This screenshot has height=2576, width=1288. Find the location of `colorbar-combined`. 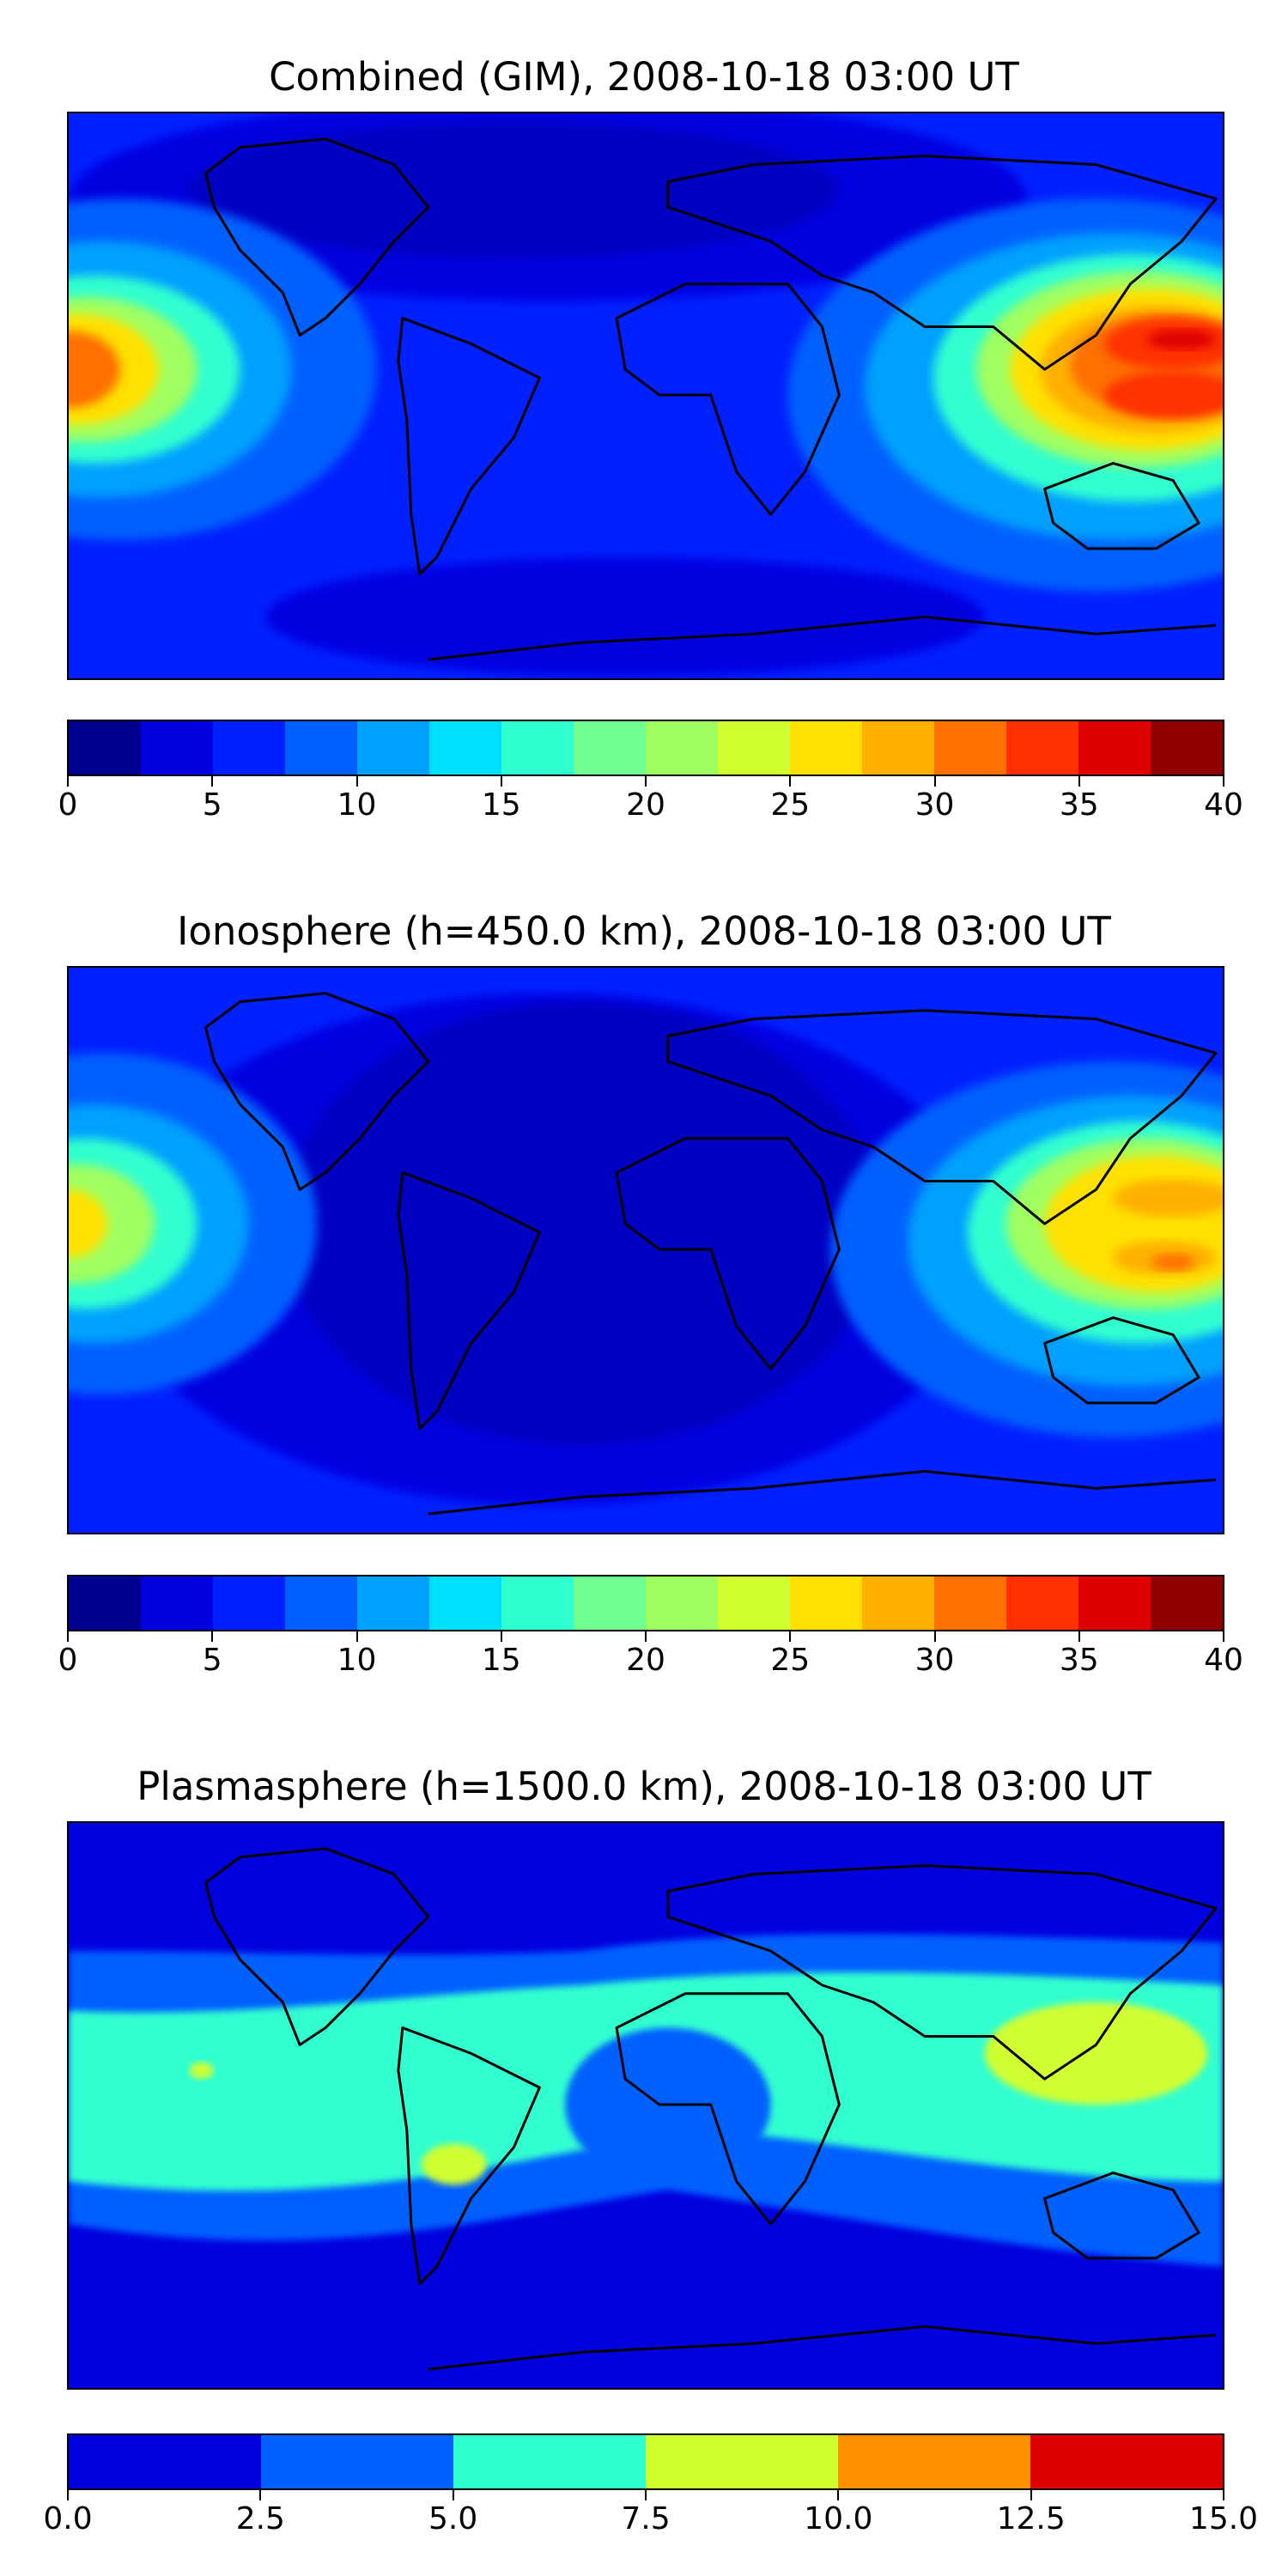

colorbar-combined is located at coordinates (645, 748).